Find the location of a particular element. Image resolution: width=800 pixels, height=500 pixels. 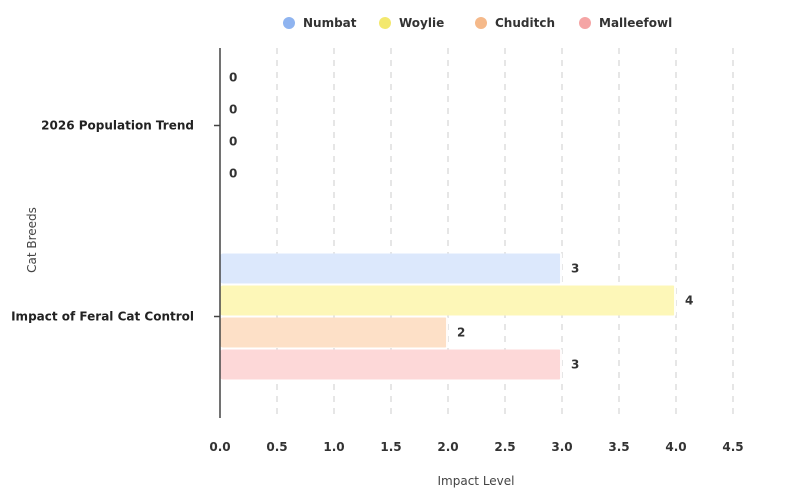

x-tick-label: 4.5 is located at coordinates (732, 447).